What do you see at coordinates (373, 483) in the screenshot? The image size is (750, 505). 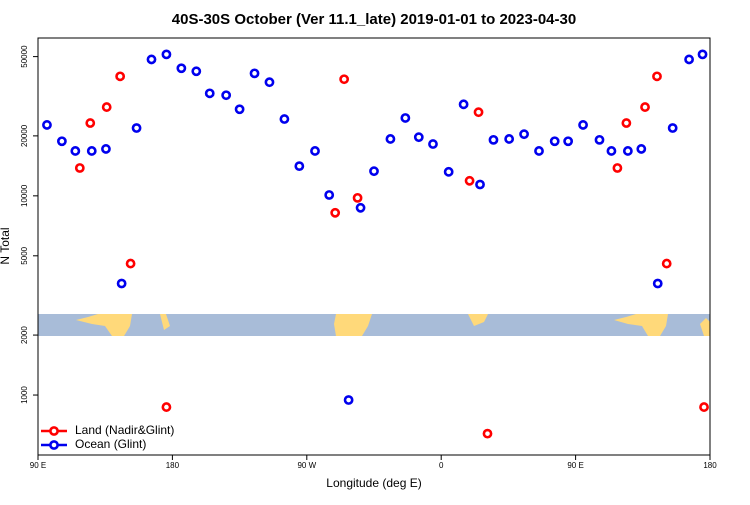 I see `x-axis-label: Longitude (deg E)` at bounding box center [373, 483].